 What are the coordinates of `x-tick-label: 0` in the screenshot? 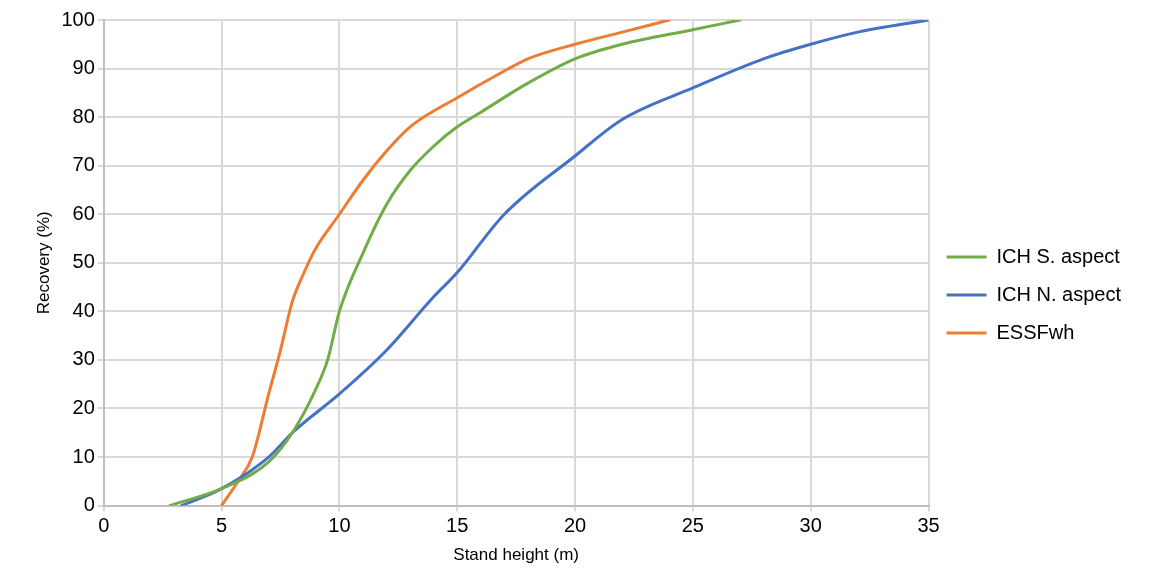 It's located at (104, 525).